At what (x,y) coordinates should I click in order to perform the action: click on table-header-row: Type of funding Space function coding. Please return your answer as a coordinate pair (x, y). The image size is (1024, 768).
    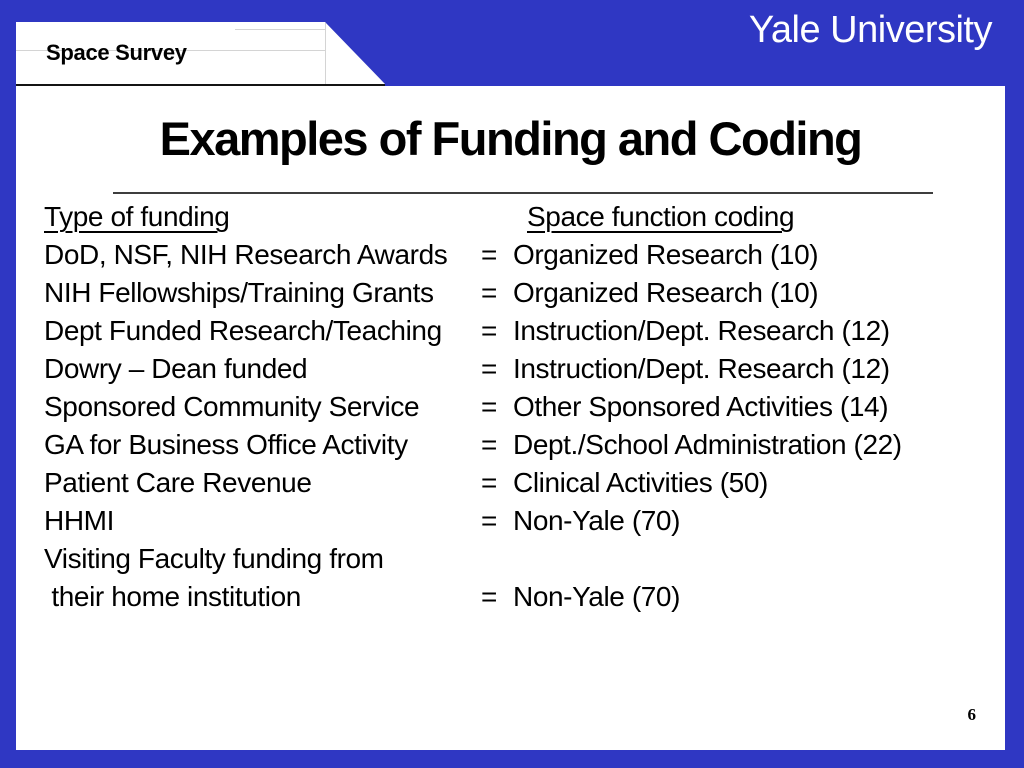
    Looking at the image, I should click on (519, 217).